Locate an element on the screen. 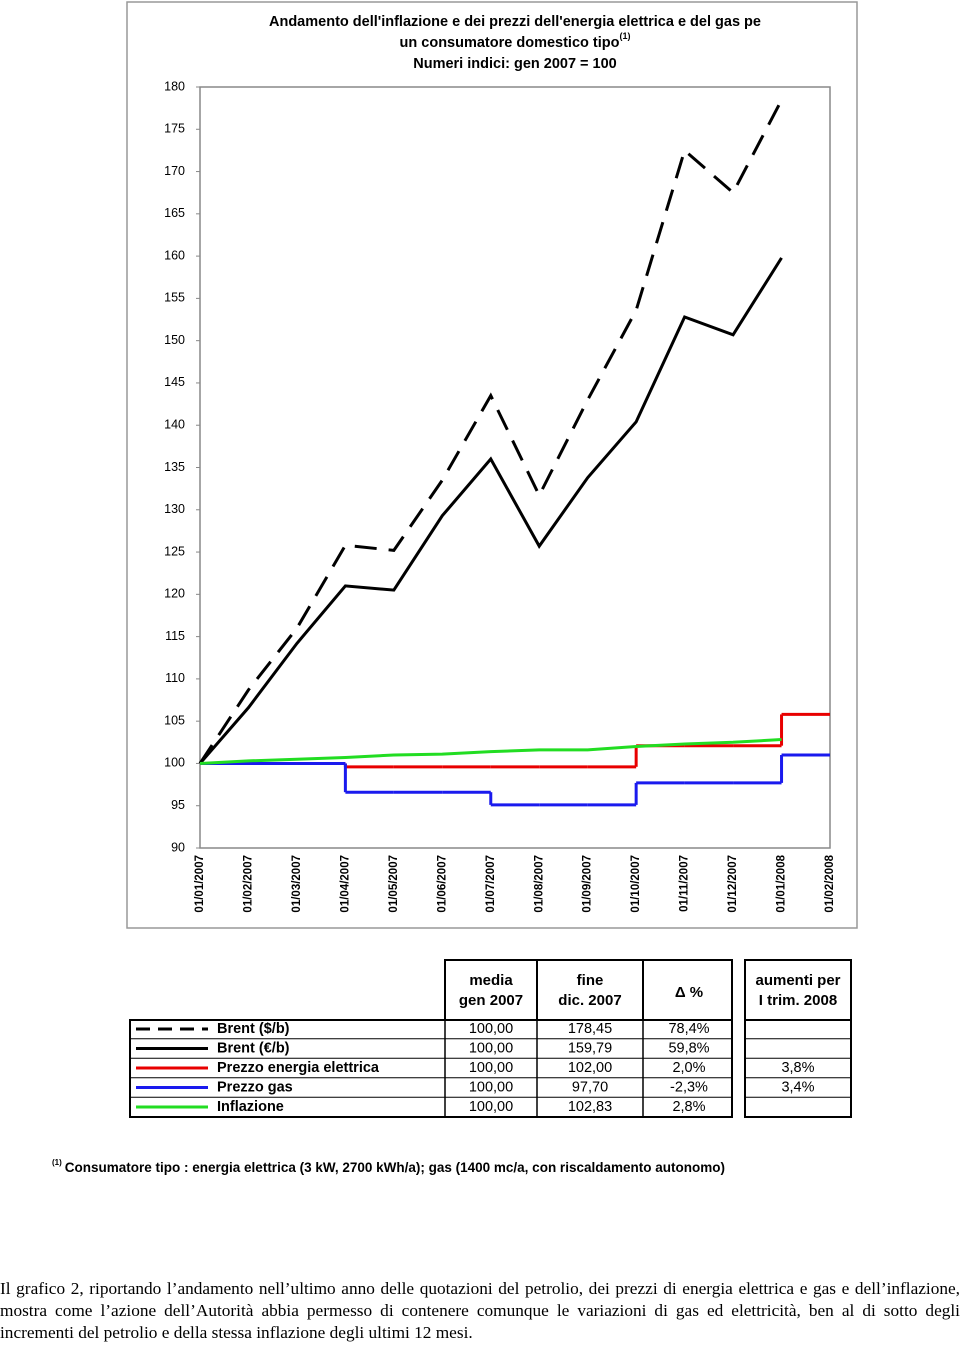 This screenshot has width=960, height=1347. table-header: fine is located at coordinates (590, 980).